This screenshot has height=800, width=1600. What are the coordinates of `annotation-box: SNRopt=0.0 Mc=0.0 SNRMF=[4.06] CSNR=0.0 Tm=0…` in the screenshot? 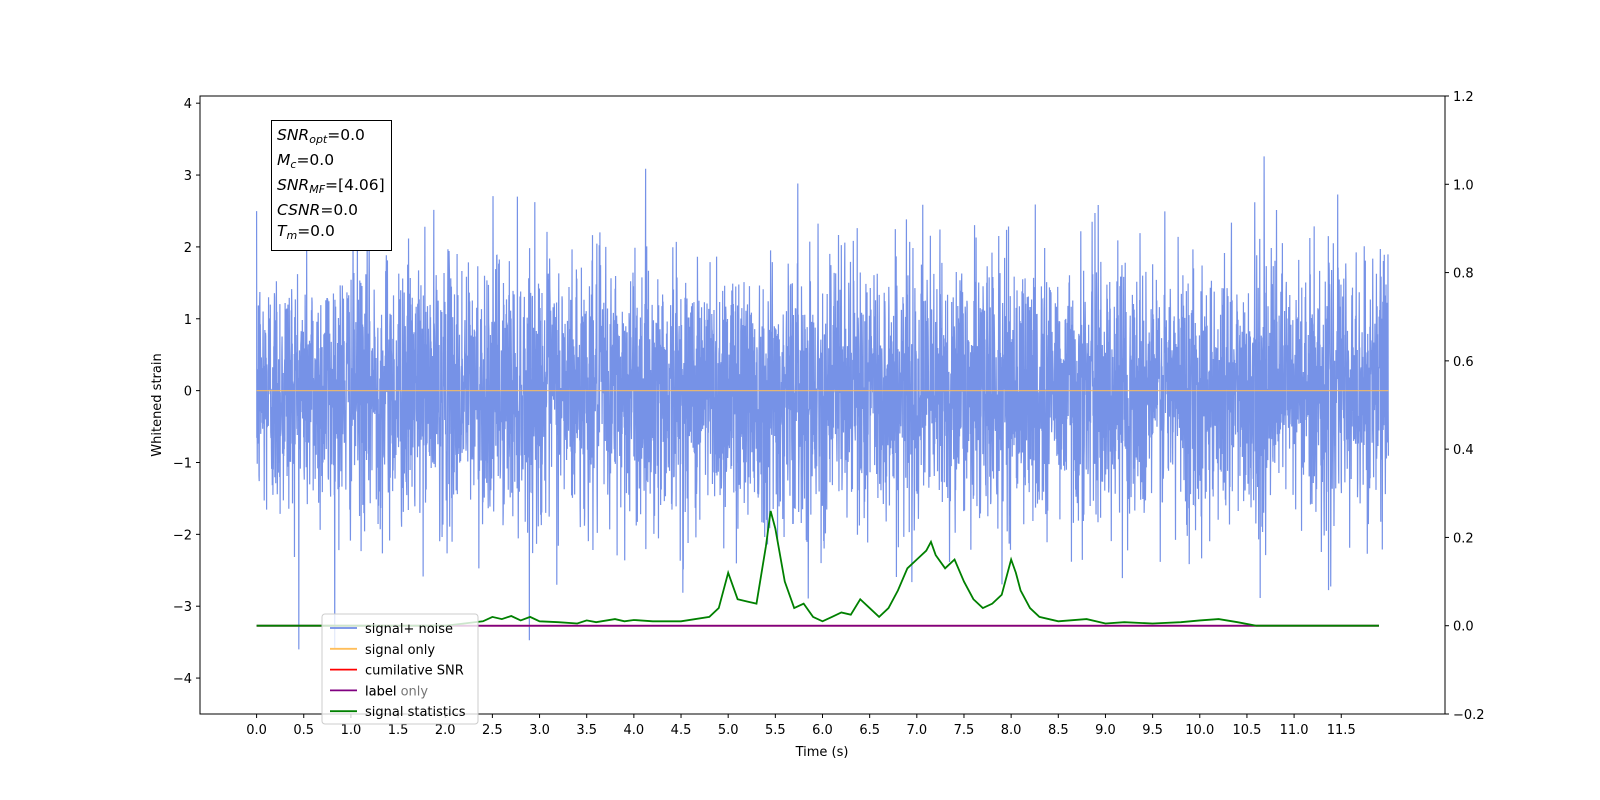 It's located at (331, 185).